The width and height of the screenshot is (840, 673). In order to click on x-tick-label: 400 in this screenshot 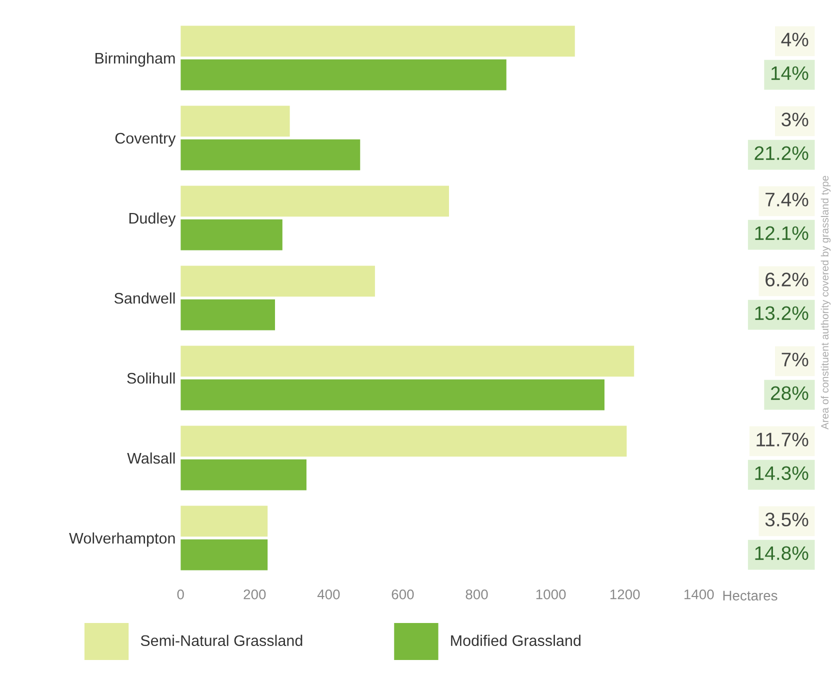, I will do `click(328, 594)`.